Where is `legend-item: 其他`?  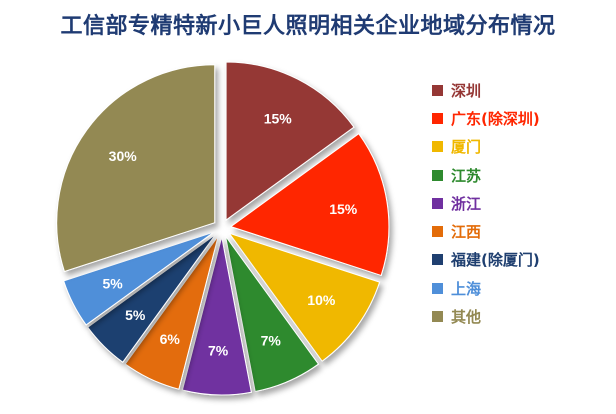 legend-item: 其他 is located at coordinates (486, 316).